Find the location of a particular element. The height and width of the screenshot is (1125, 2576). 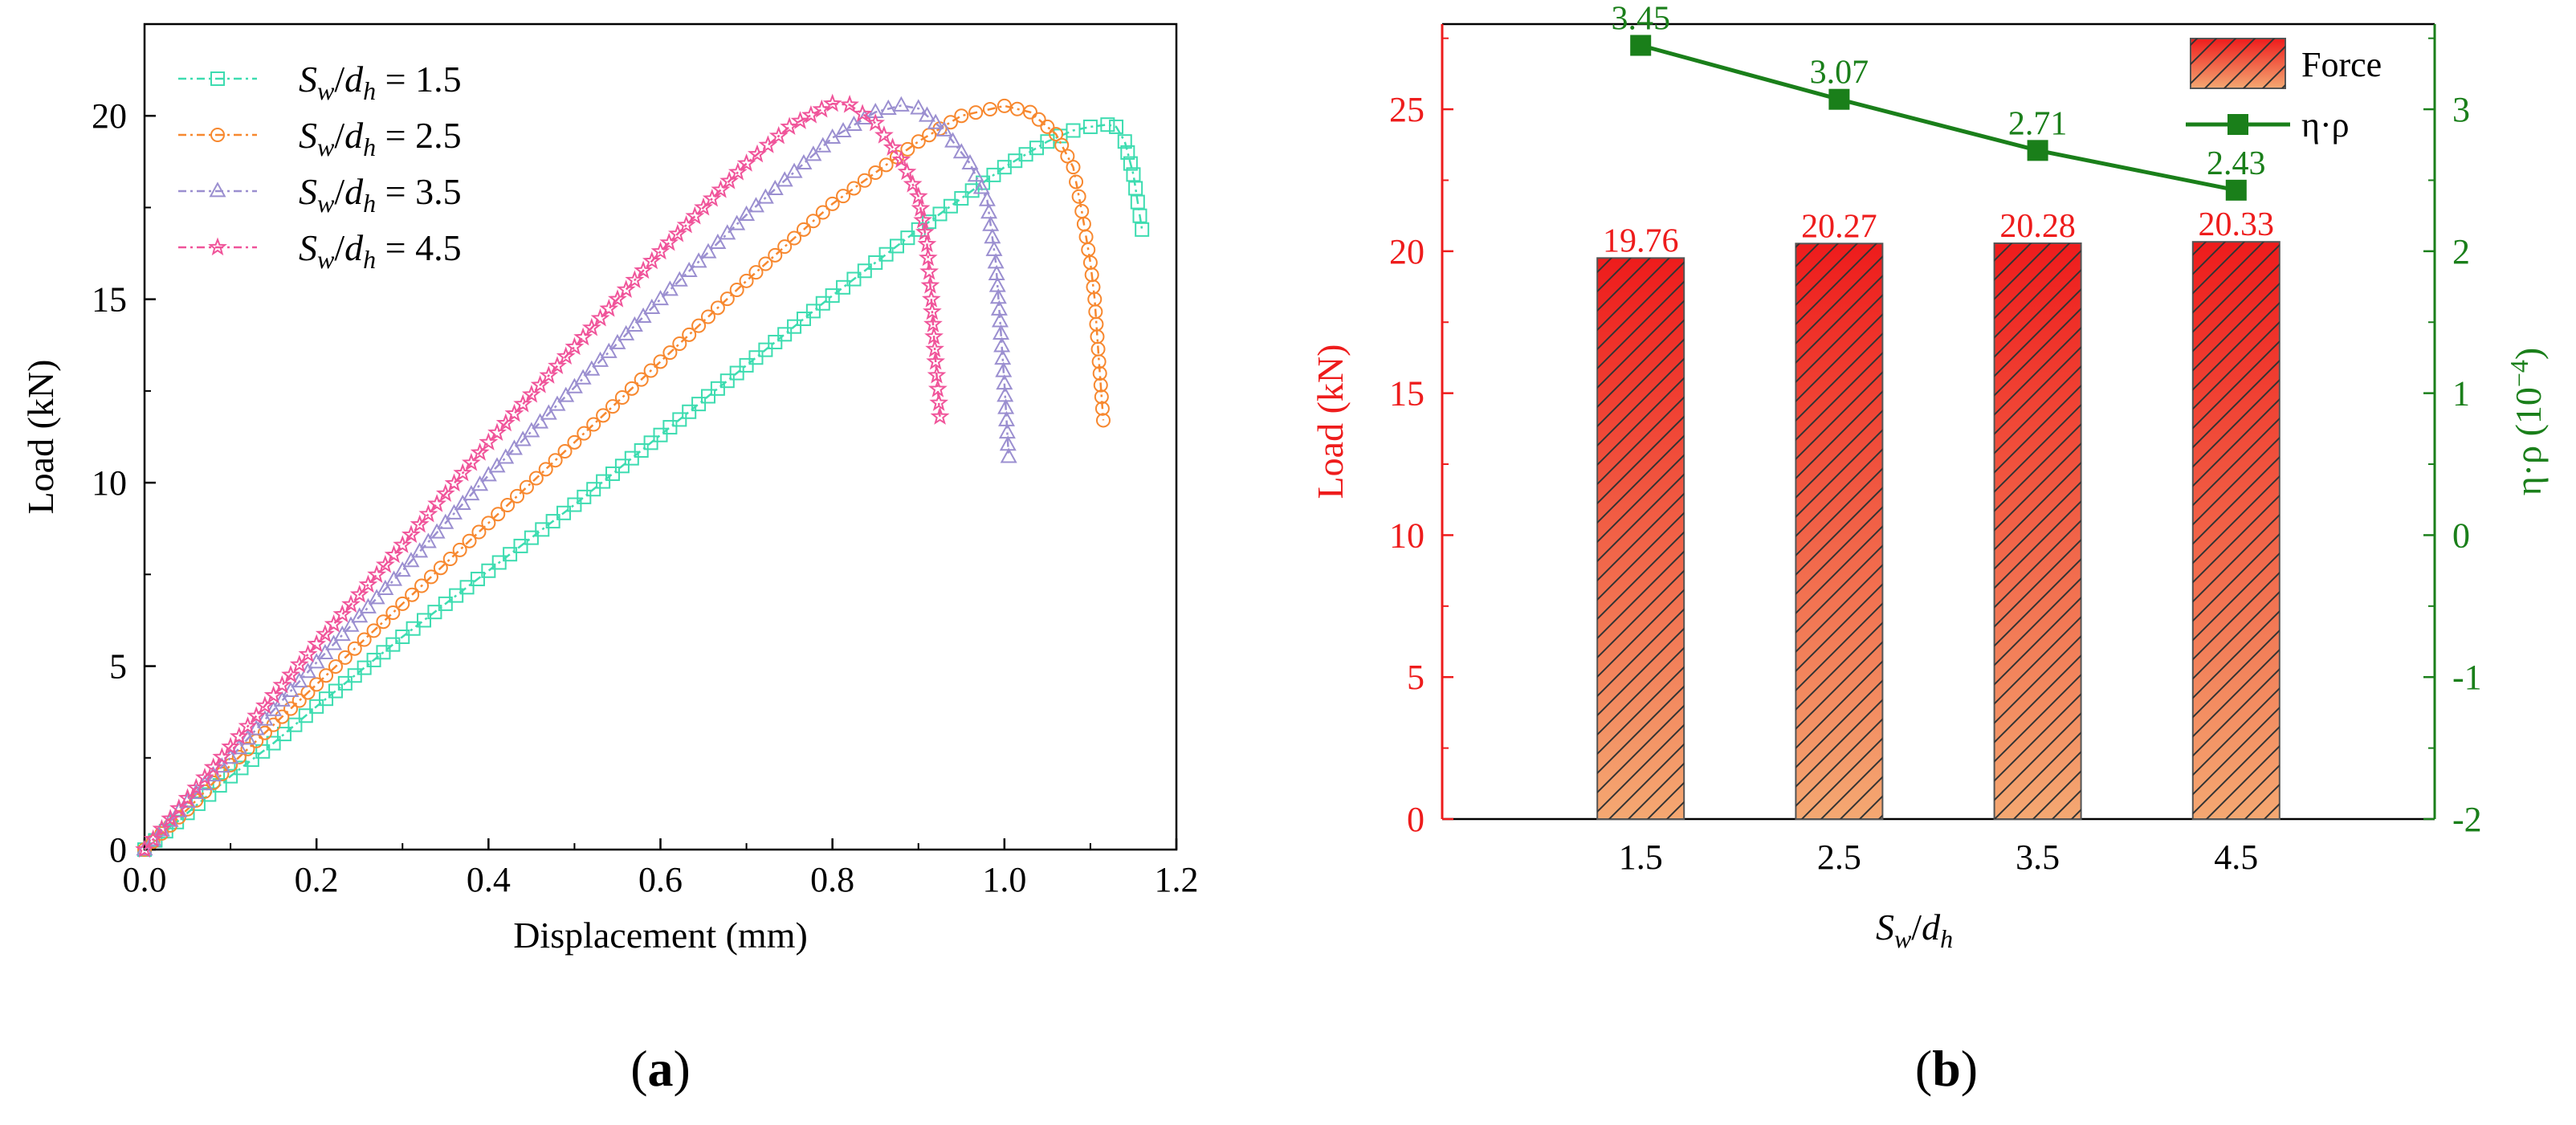

legend-label-force: Force is located at coordinates (2341, 64).